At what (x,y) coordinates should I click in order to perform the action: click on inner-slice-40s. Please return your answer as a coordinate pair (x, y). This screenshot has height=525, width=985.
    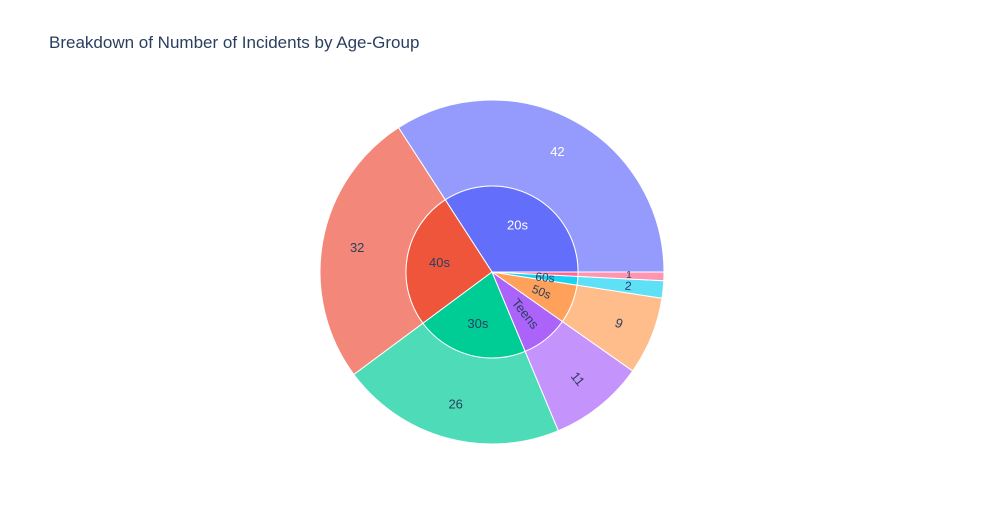
    Looking at the image, I should click on (449, 261).